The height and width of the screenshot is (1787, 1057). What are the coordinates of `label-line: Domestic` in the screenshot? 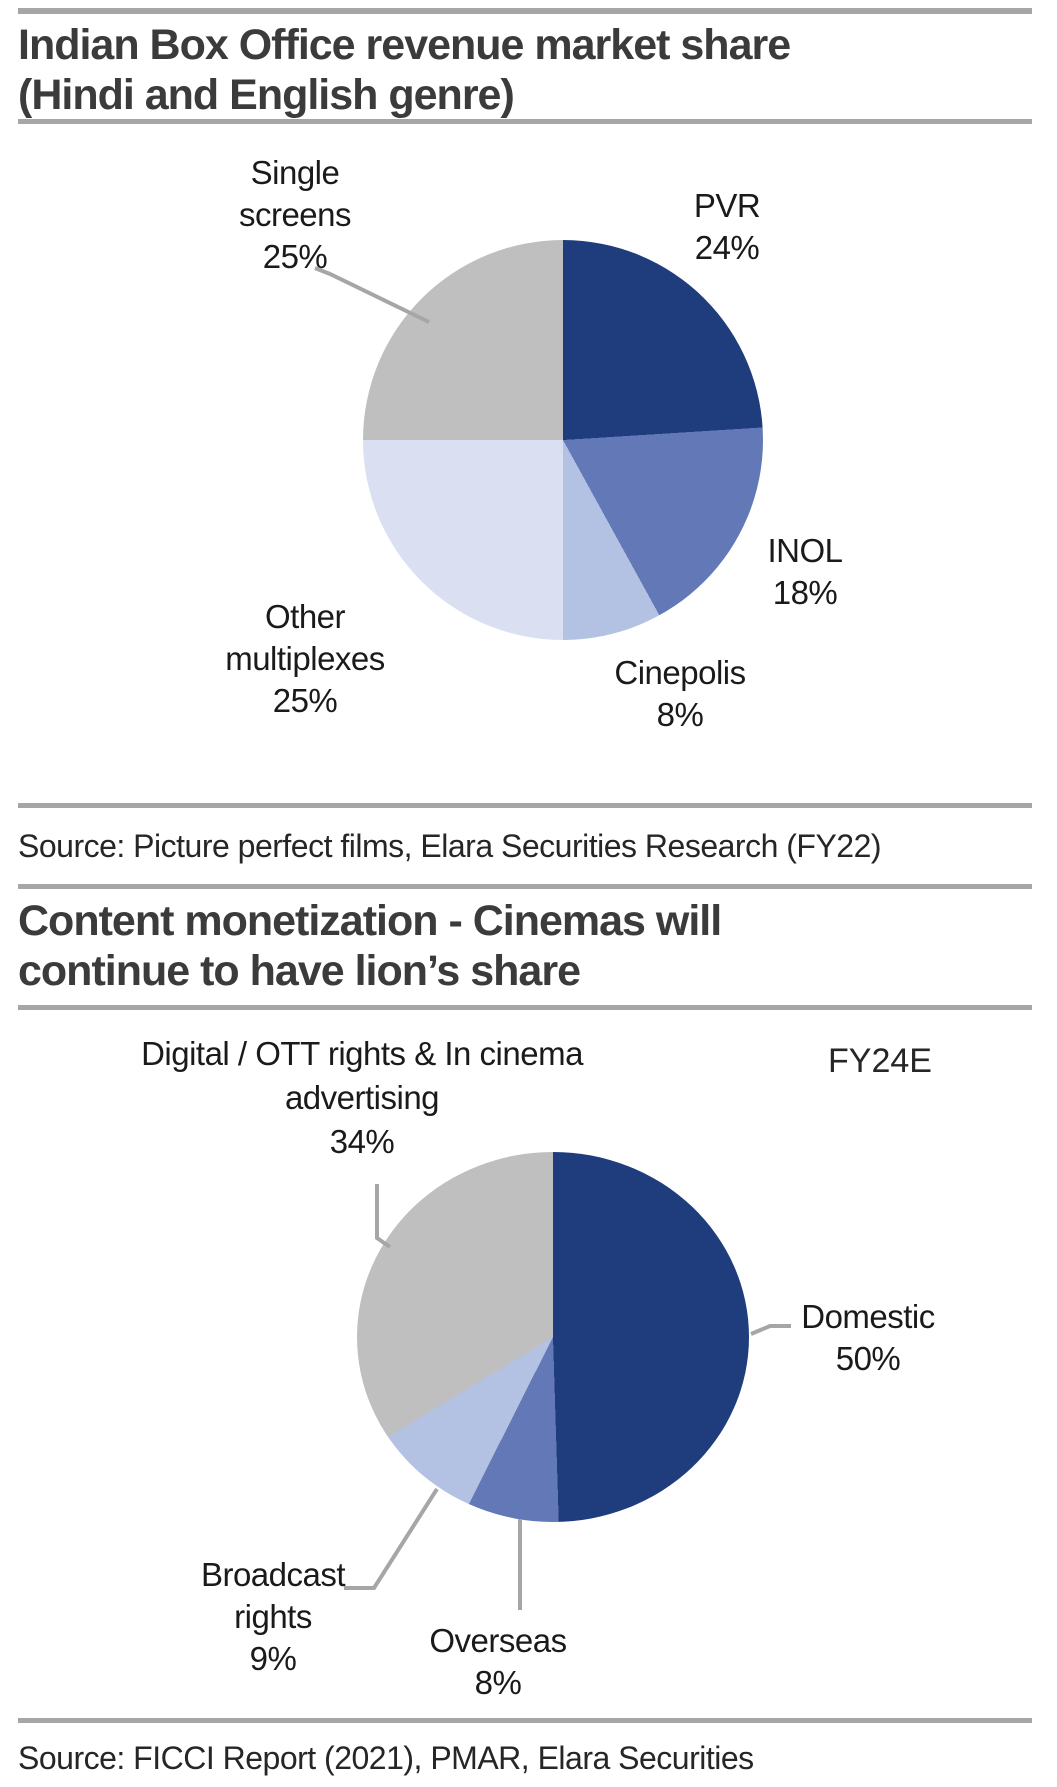 It's located at (868, 1316).